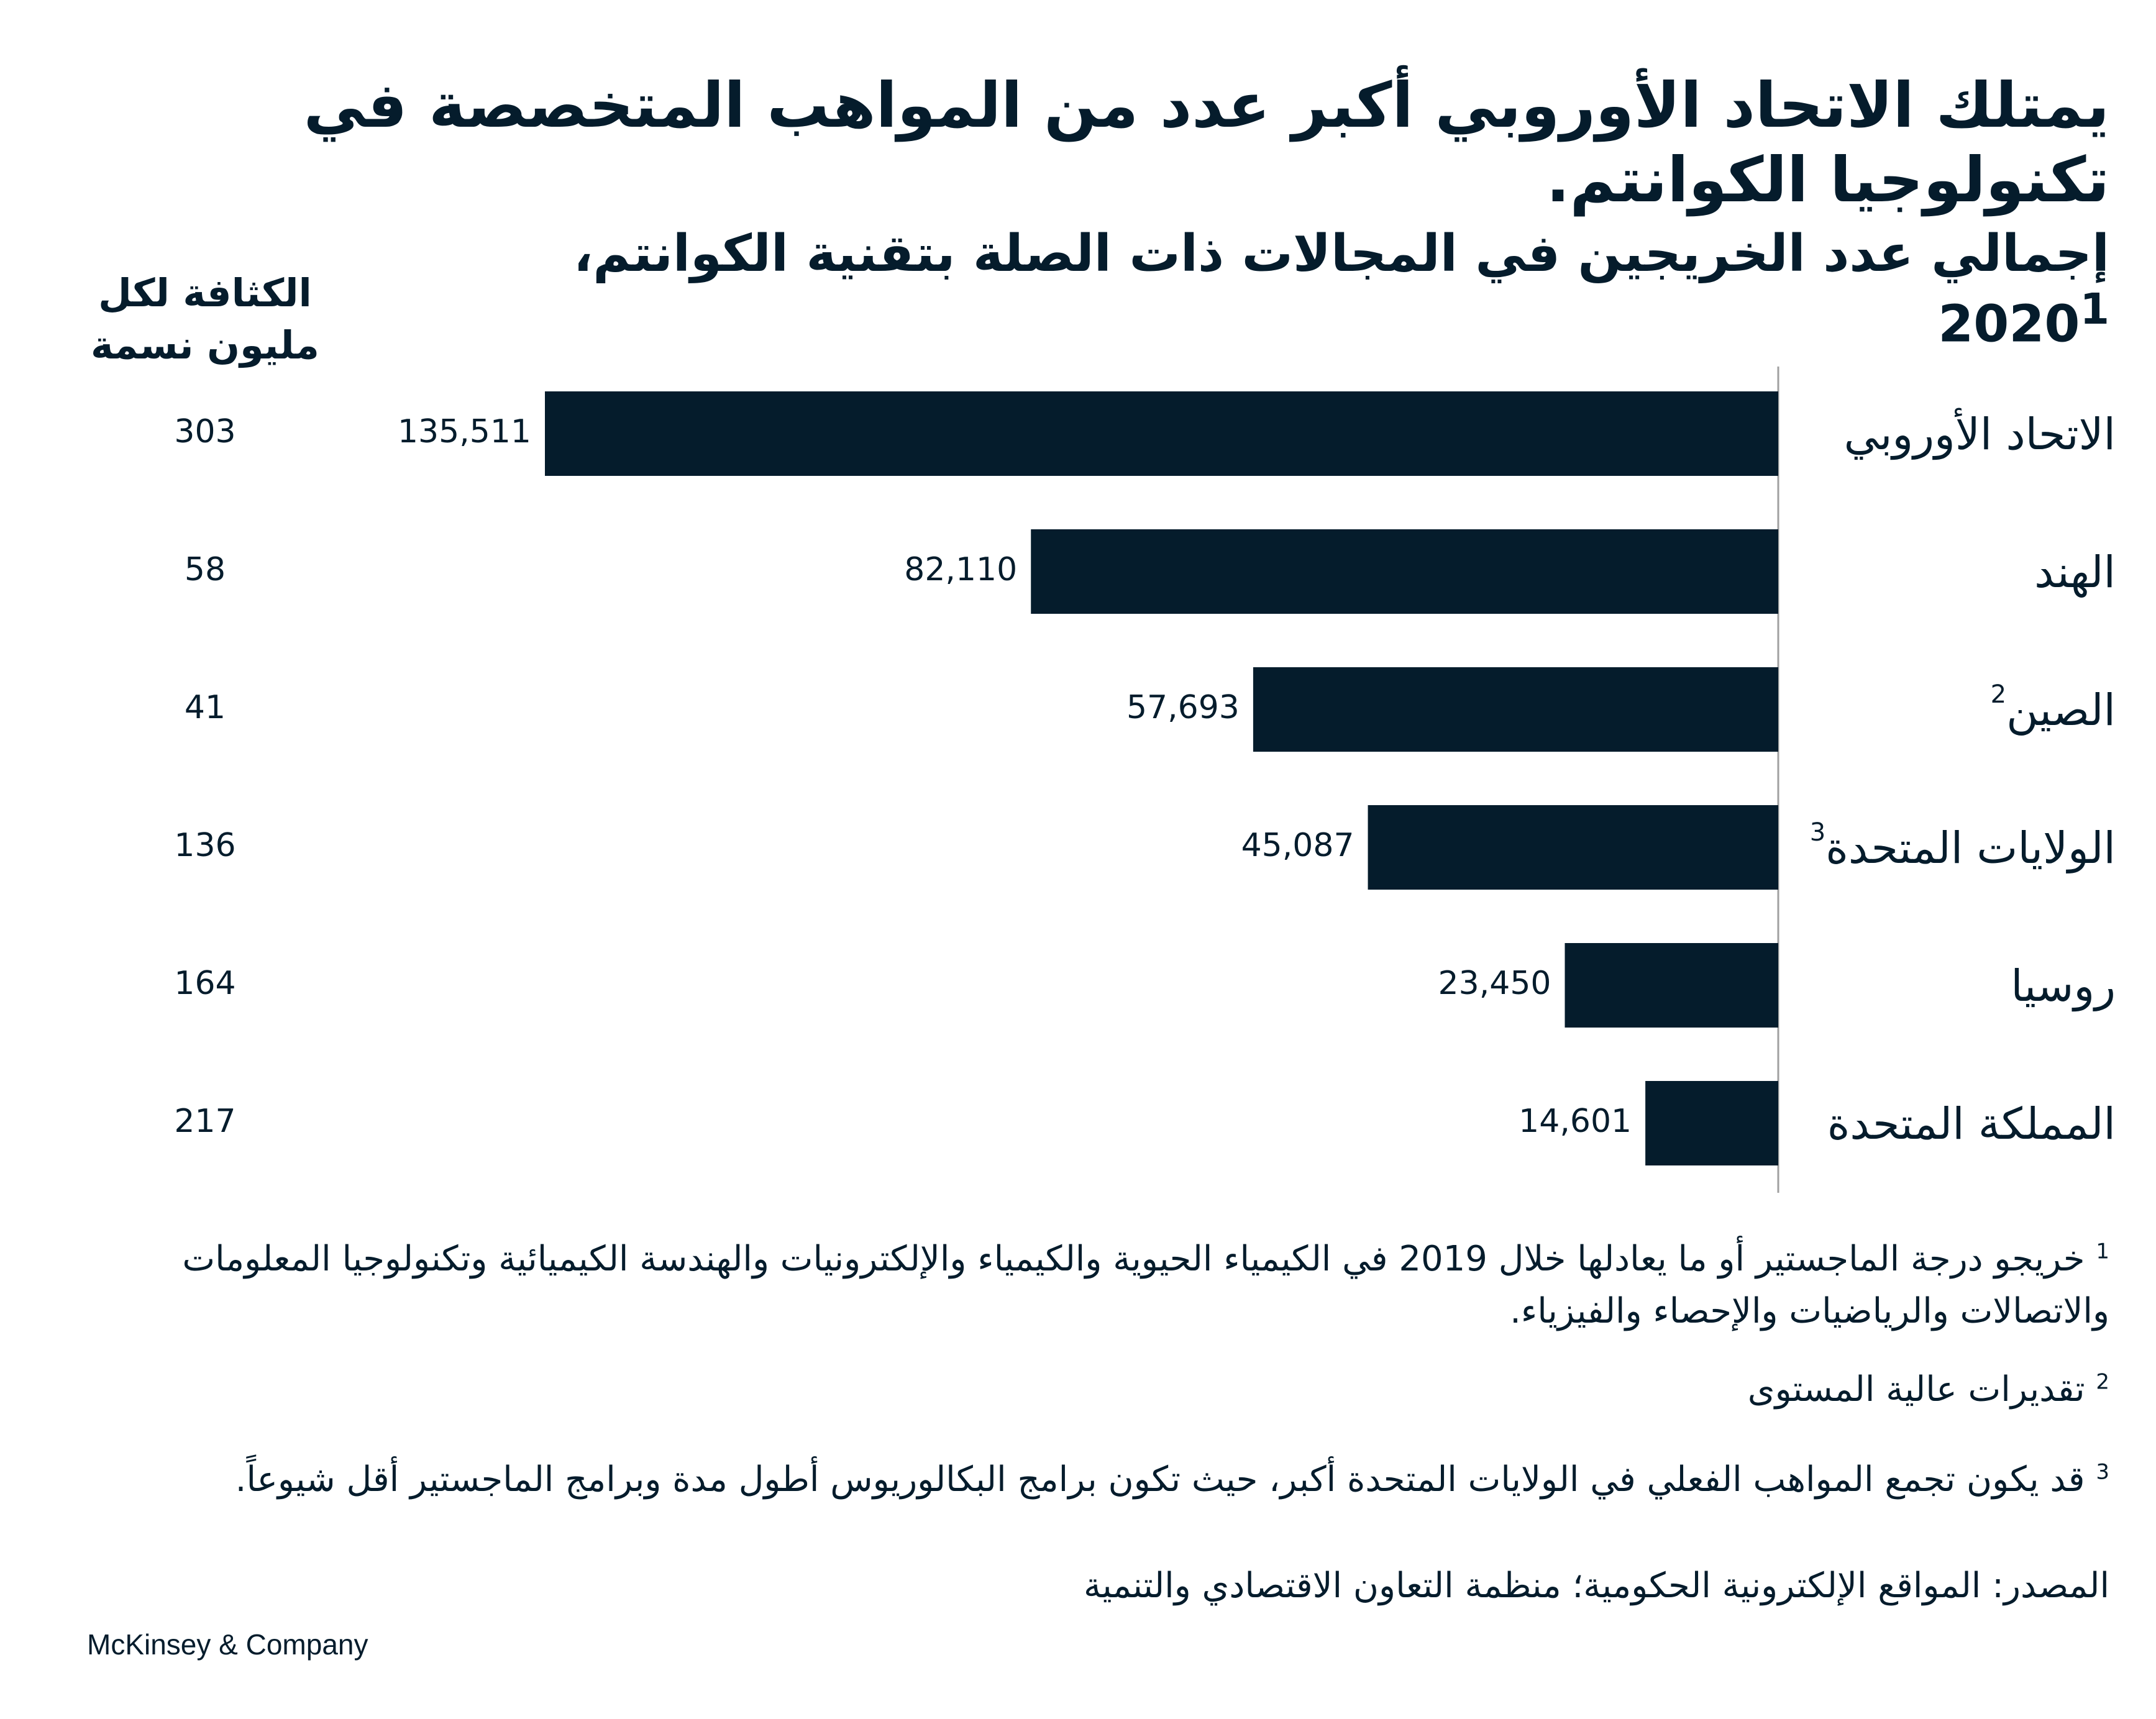 The image size is (2156, 1719). I want to click on bar-value-label: 82,110, so click(960, 569).